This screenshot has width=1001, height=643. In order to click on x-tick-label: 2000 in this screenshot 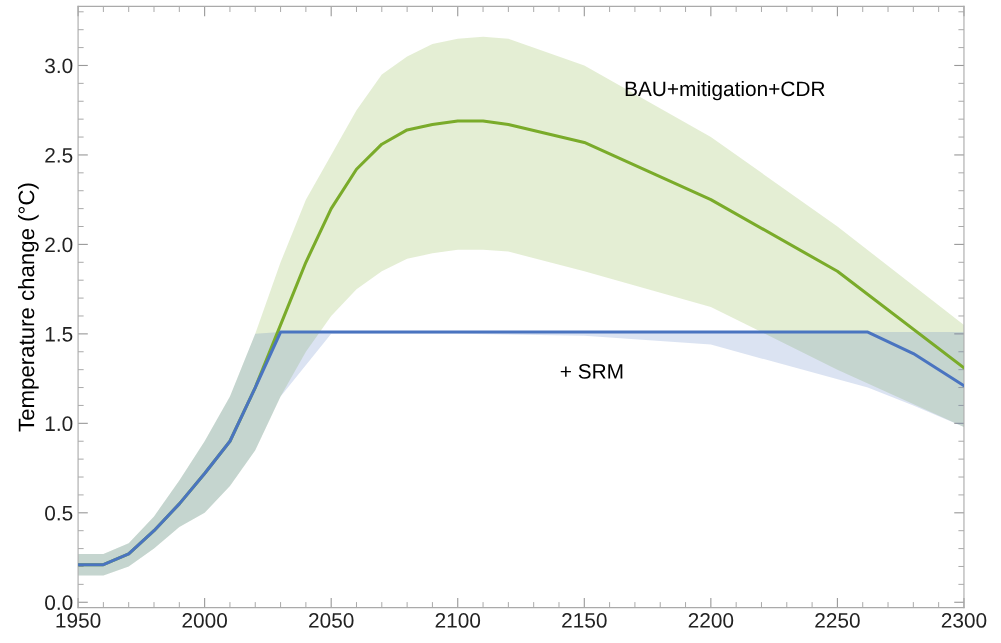, I will do `click(204, 620)`.